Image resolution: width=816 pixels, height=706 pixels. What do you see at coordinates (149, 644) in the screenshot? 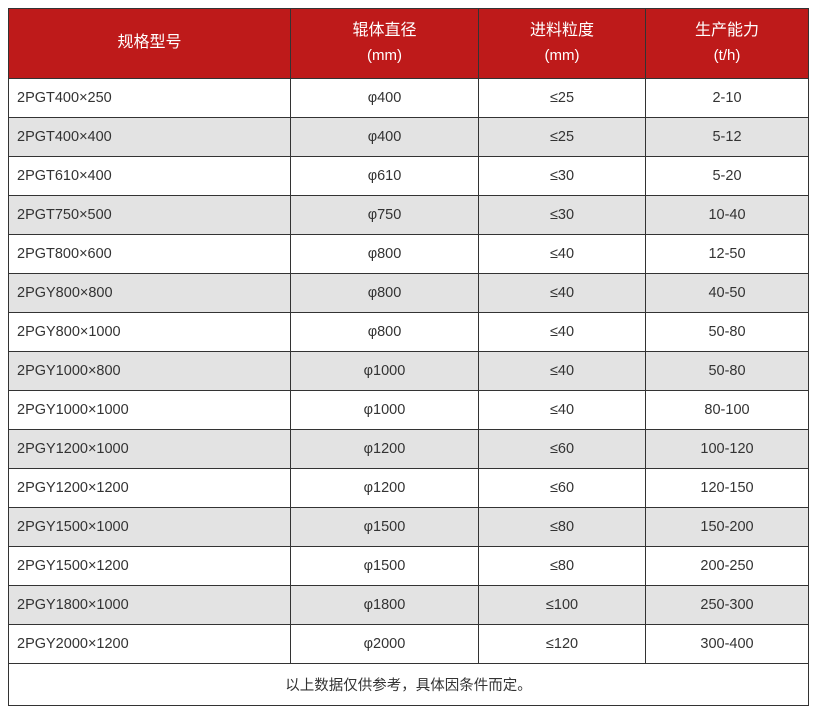
I see `cell-model: 2PGY2000×1200` at bounding box center [149, 644].